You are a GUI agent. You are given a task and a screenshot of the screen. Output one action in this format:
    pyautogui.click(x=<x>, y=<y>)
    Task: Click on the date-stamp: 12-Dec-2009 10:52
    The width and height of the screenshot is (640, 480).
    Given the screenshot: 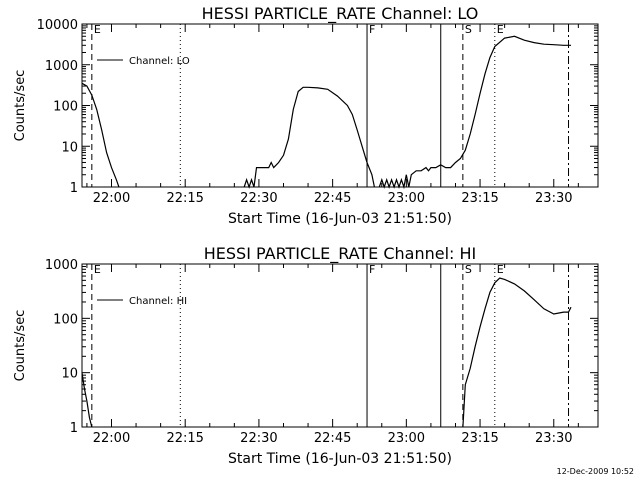 What is the action you would take?
    pyautogui.click(x=595, y=471)
    